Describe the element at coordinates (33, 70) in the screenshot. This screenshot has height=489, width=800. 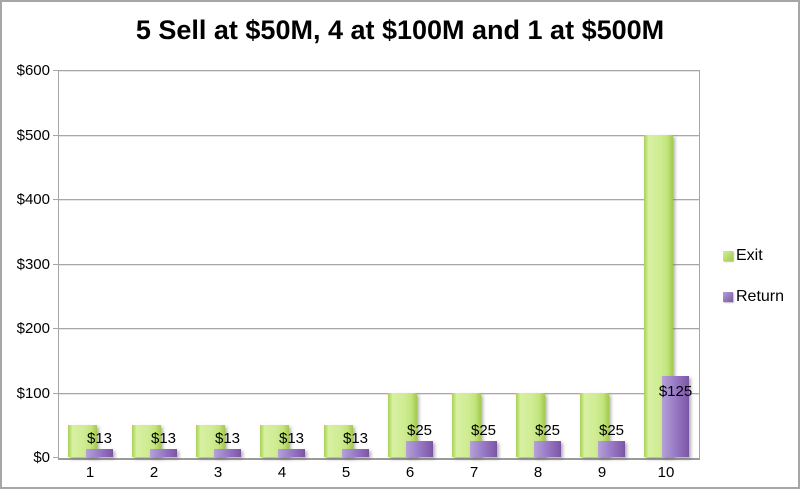
I see `y-axis-label: $600` at that location.